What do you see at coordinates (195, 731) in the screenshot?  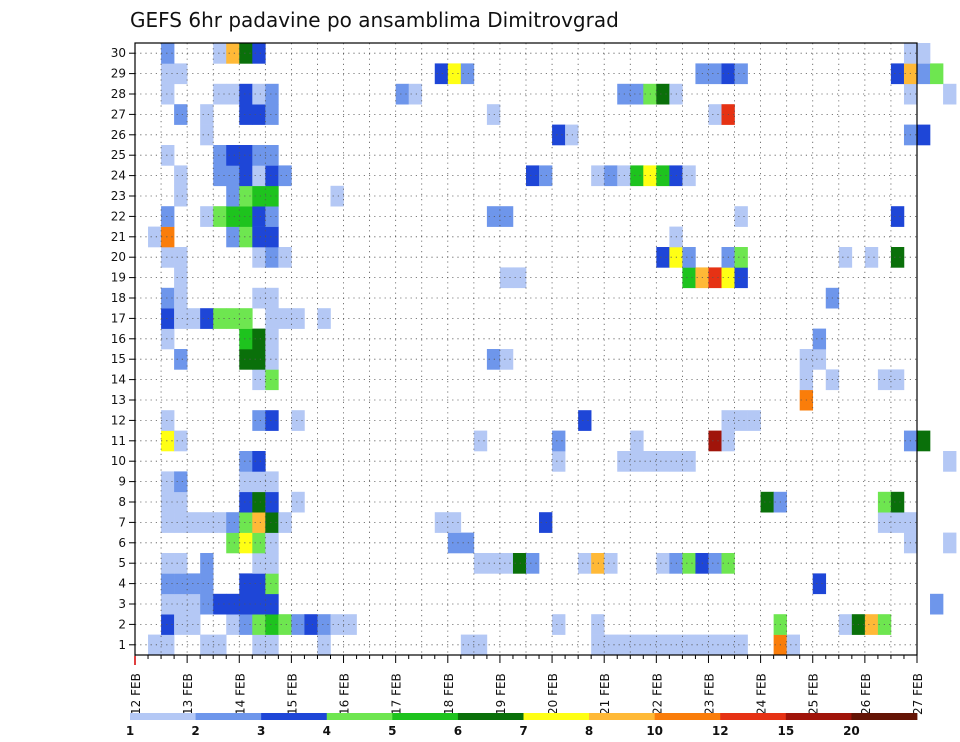 I see `colorbar-label: 2` at bounding box center [195, 731].